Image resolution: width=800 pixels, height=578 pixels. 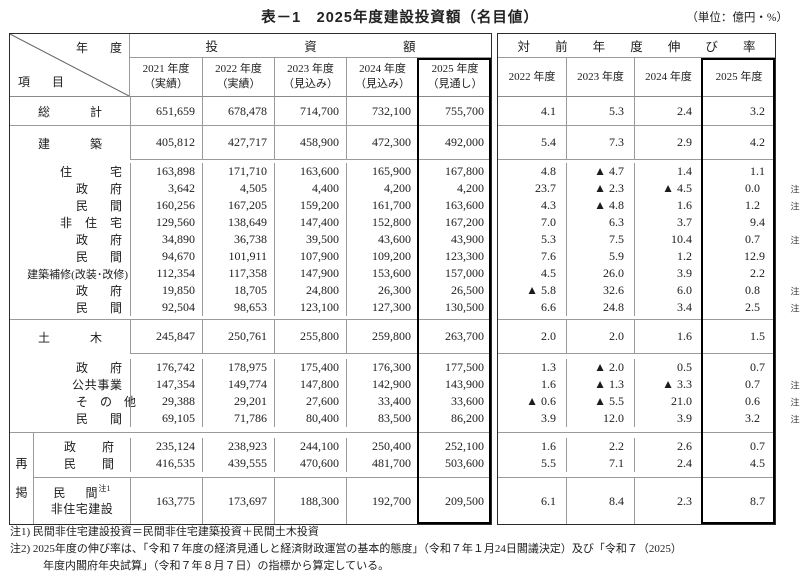 What do you see at coordinates (166, 205) in the screenshot?
I see `investment-cell: 160,256` at bounding box center [166, 205].